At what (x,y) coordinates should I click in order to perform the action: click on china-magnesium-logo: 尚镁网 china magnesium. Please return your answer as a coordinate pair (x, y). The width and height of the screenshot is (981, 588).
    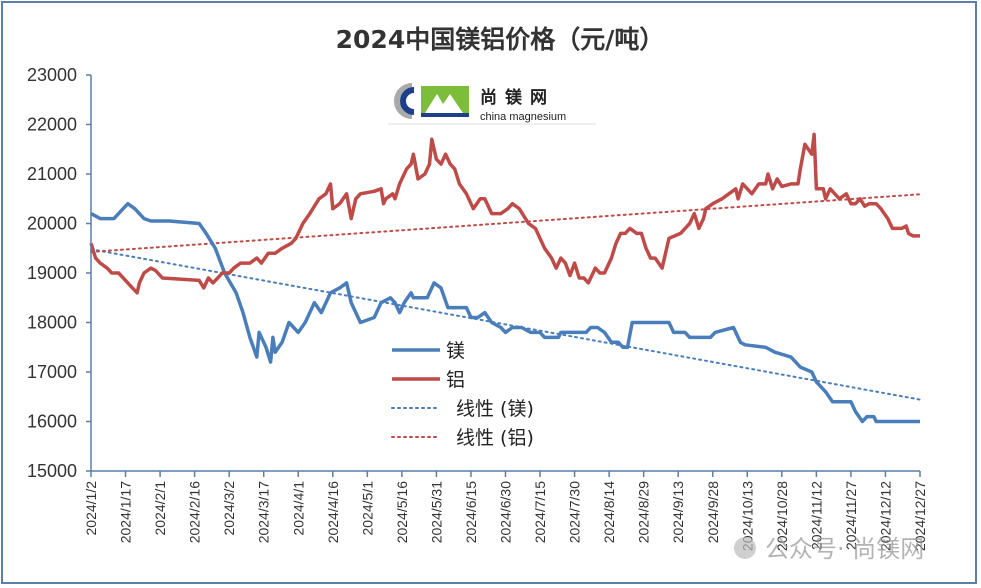
    Looking at the image, I should click on (492, 101).